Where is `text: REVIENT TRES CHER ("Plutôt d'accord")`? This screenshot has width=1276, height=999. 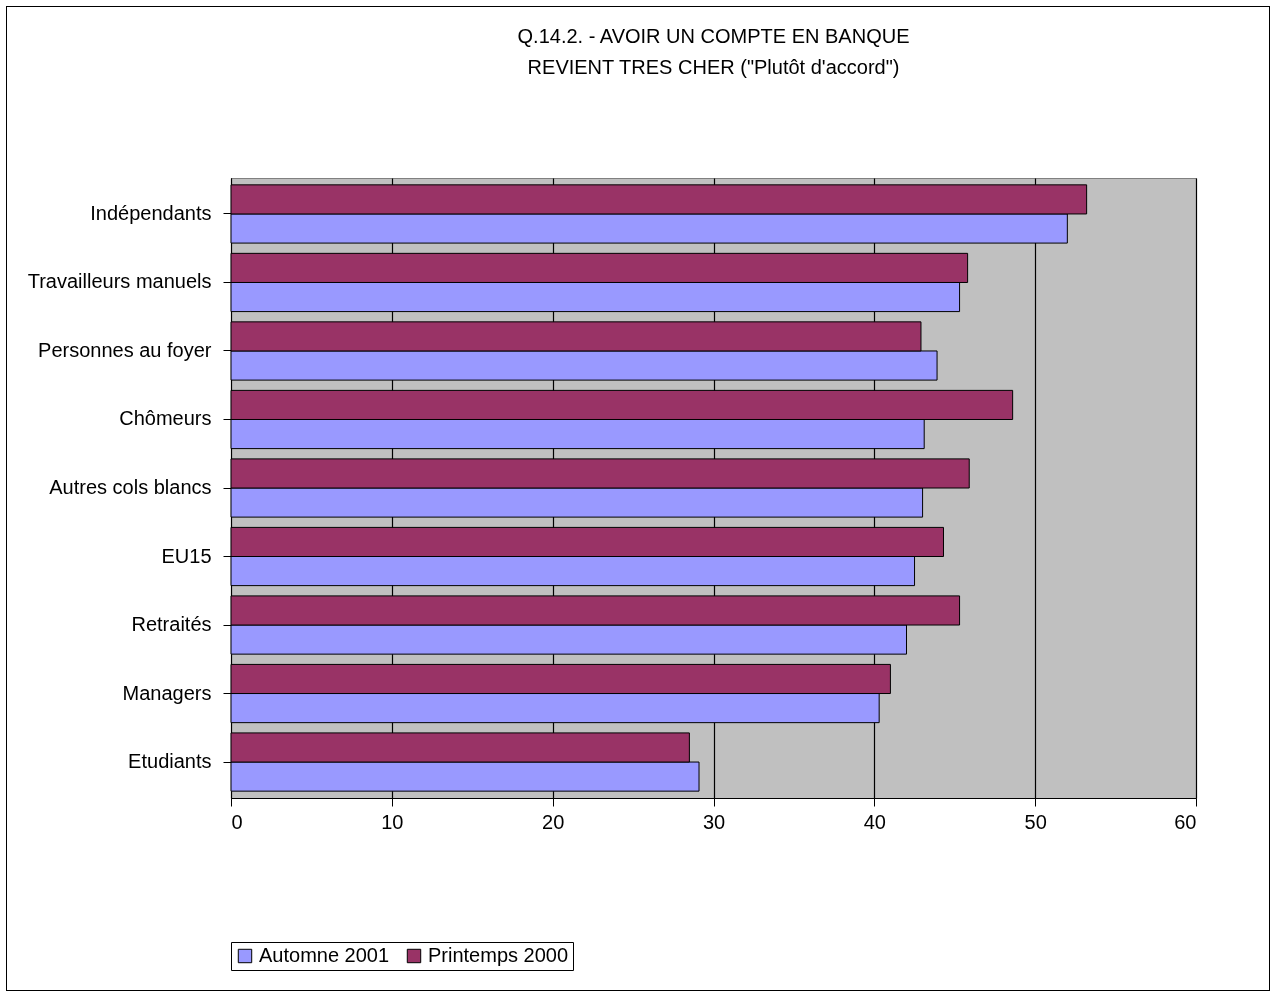
text: REVIENT TRES CHER ("Plutôt d'accord") is located at coordinates (713, 67).